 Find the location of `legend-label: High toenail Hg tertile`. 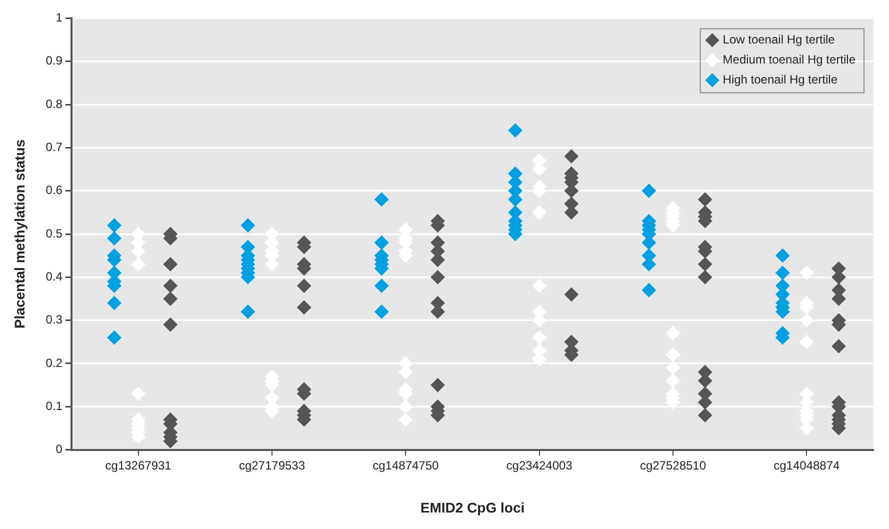

legend-label: High toenail Hg tertile is located at coordinates (780, 79).